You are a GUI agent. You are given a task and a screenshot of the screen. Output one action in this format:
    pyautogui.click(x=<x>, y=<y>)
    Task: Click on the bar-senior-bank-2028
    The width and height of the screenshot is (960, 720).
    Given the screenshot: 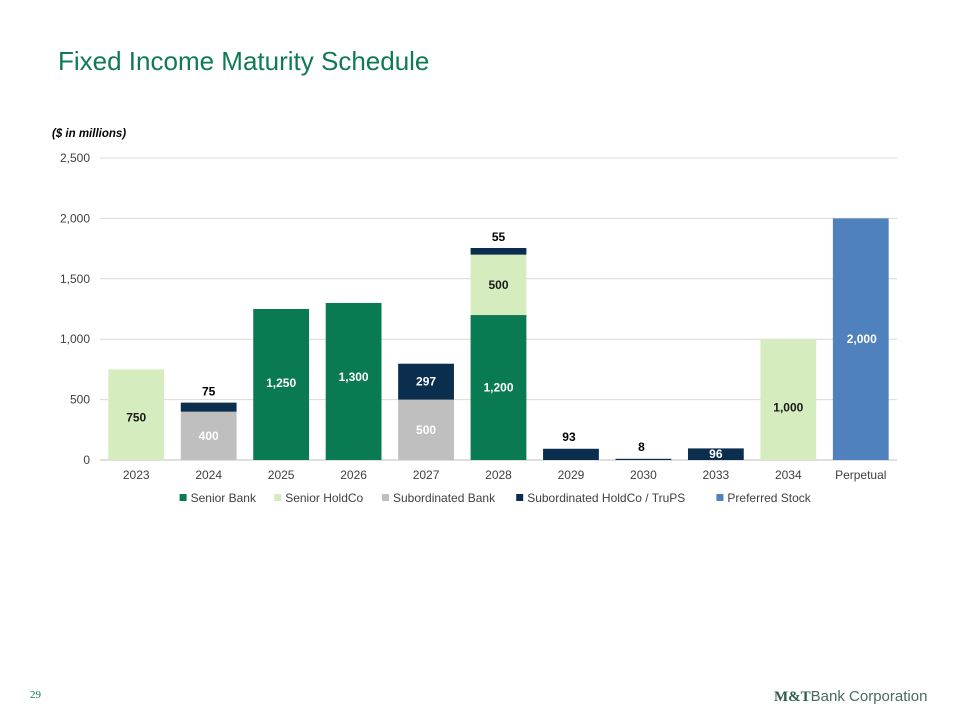 What is the action you would take?
    pyautogui.click(x=498, y=387)
    